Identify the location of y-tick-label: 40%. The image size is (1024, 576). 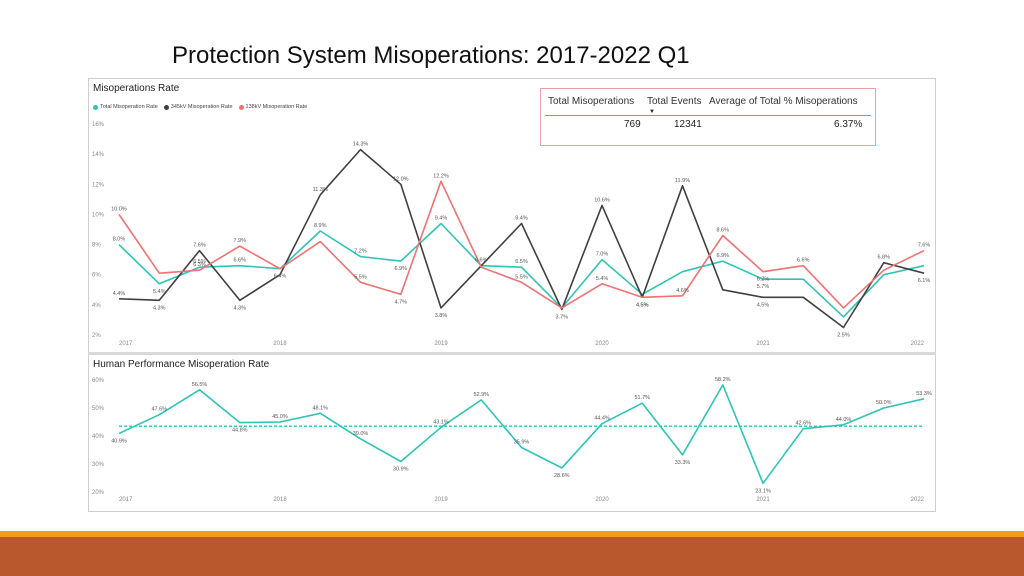
(98, 437).